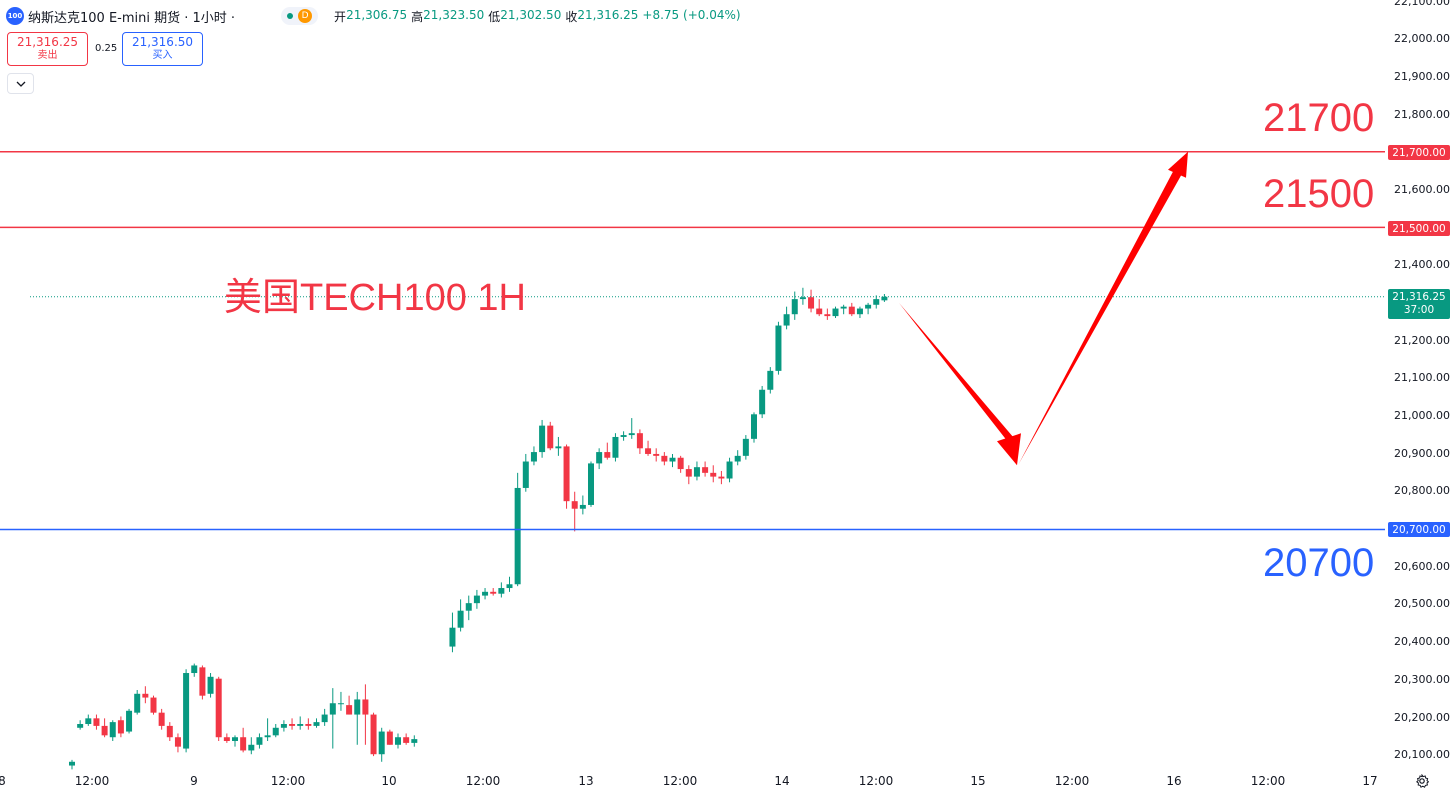  What do you see at coordinates (1419, 529) in the screenshot?
I see `price-tag-20700: 20,700.00` at bounding box center [1419, 529].